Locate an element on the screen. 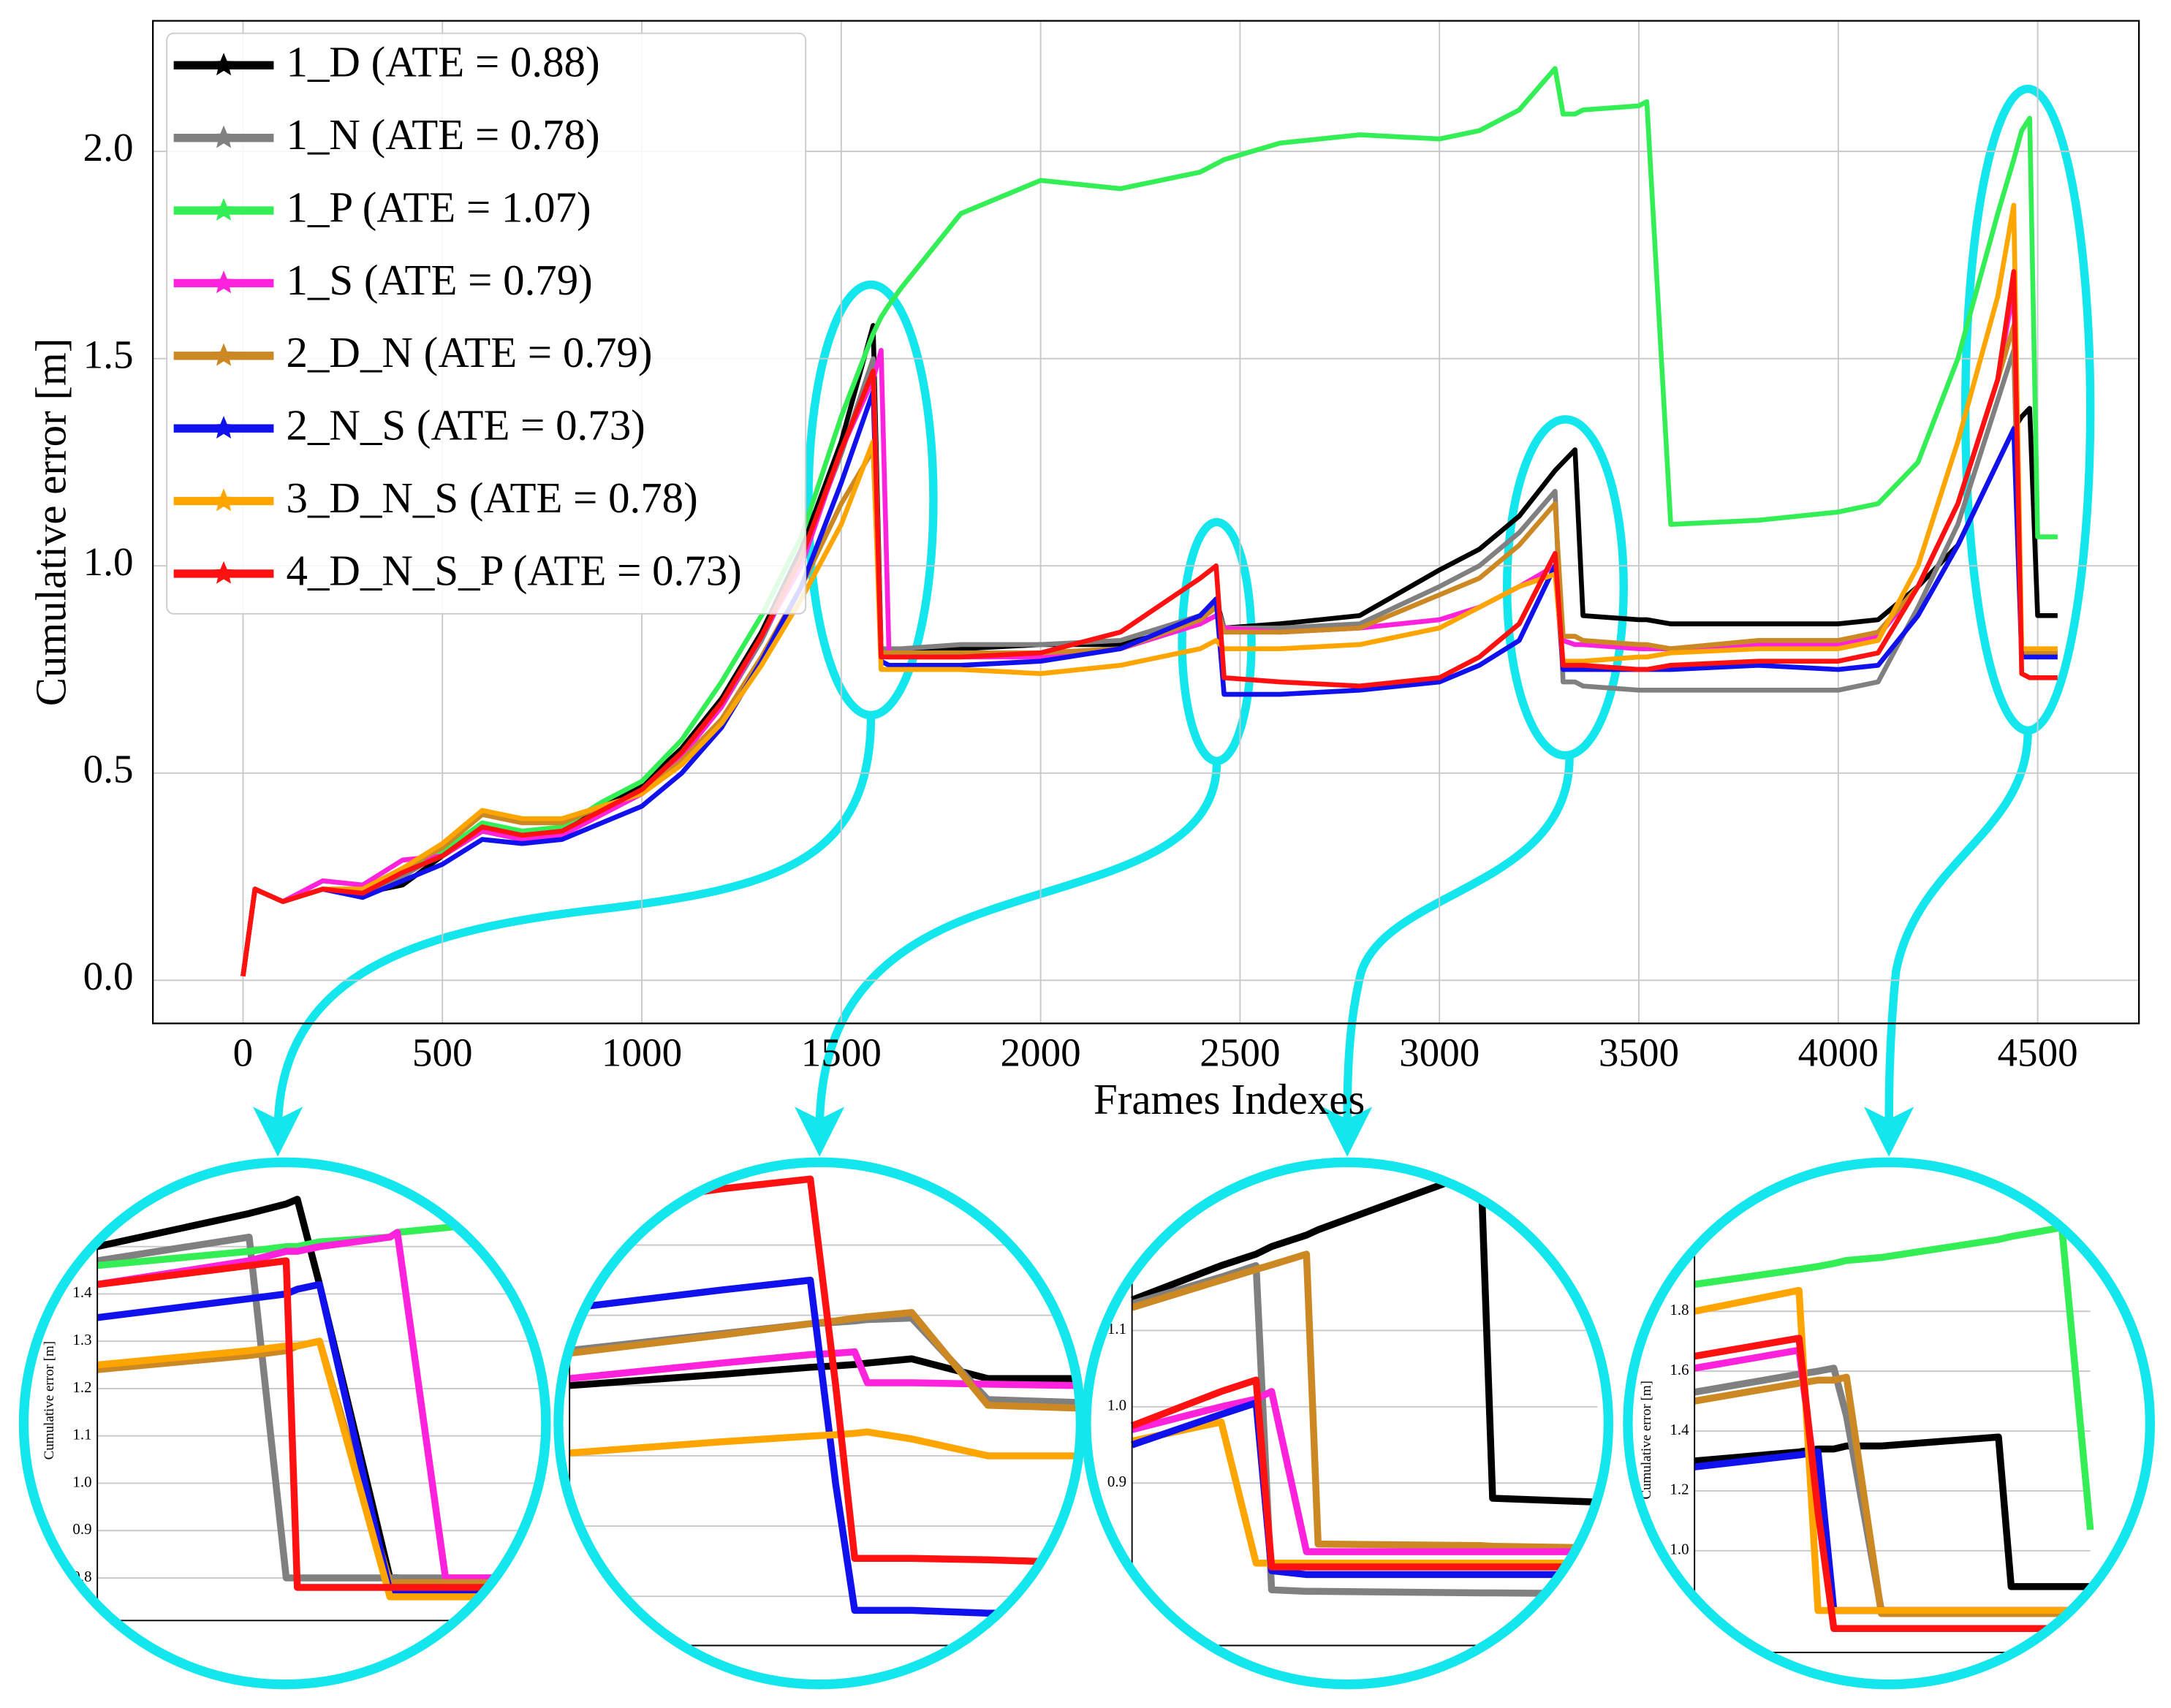 This screenshot has height=1708, width=2171. legend-label: 1_S (ATE = 0.79) is located at coordinates (440, 281).